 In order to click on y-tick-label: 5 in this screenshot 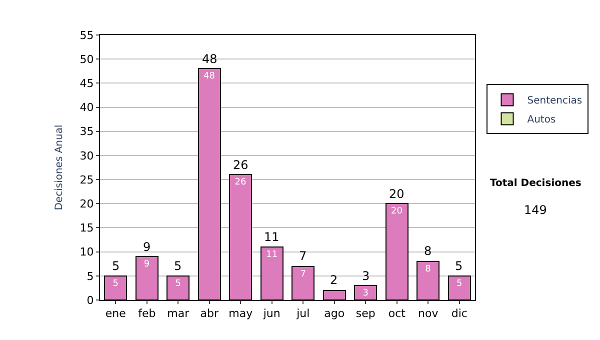, I will do `click(90, 276)`.